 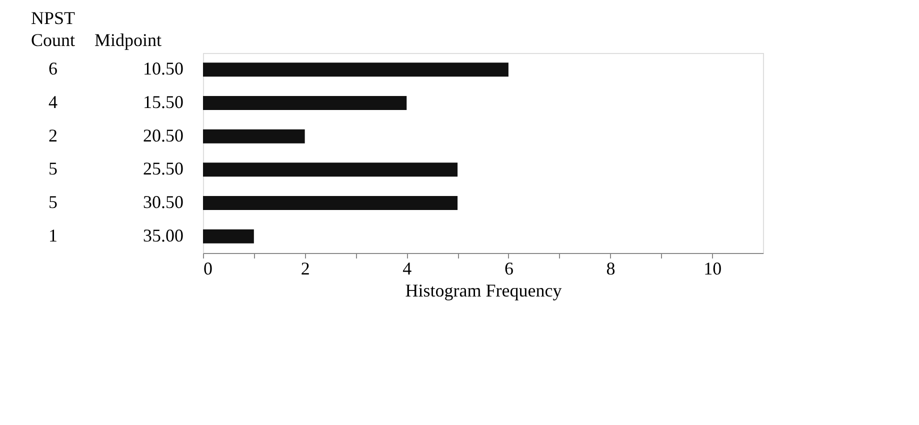 What do you see at coordinates (305, 268) in the screenshot?
I see `x-tick-label: 2` at bounding box center [305, 268].